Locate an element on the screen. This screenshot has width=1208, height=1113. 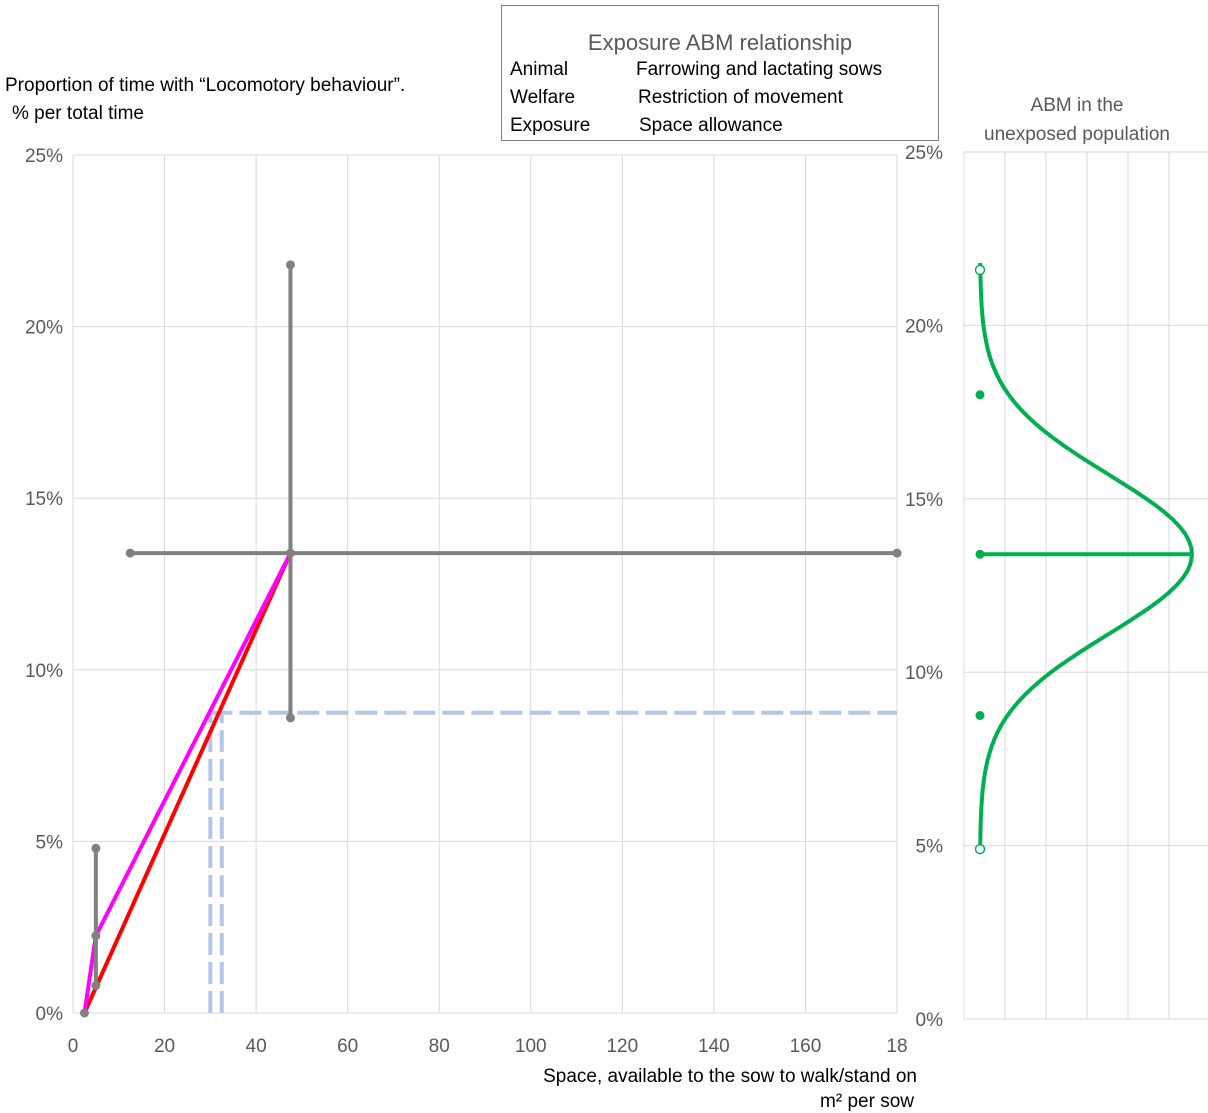
red-series-line is located at coordinates (187, 783).